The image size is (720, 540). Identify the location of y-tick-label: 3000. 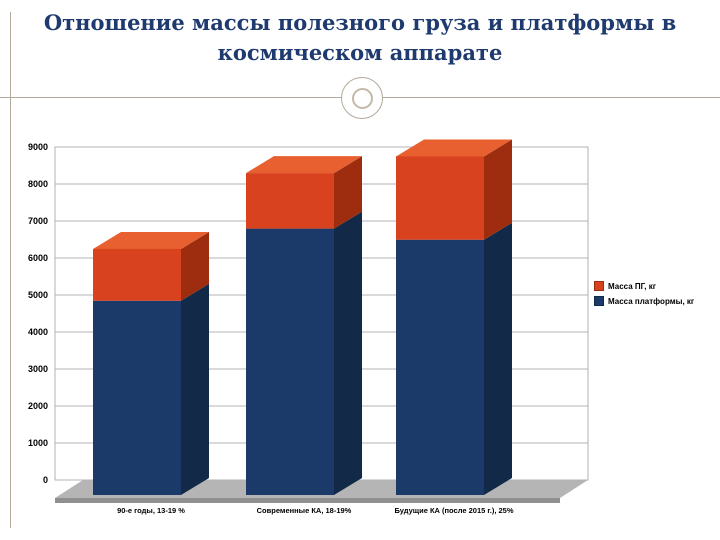
(38, 369).